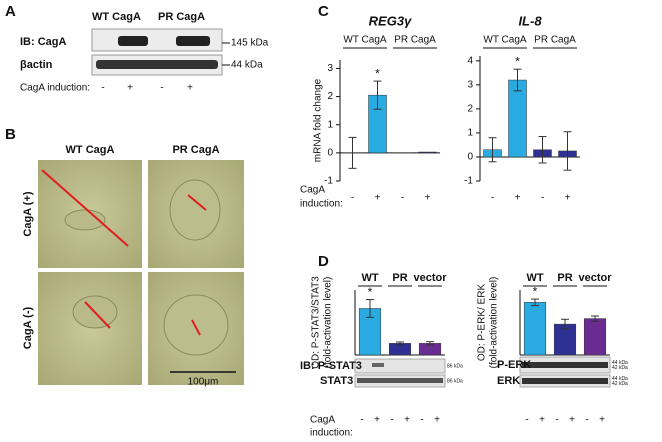  What do you see at coordinates (43, 42) in the screenshot?
I see `row-label: IB: CagA` at bounding box center [43, 42].